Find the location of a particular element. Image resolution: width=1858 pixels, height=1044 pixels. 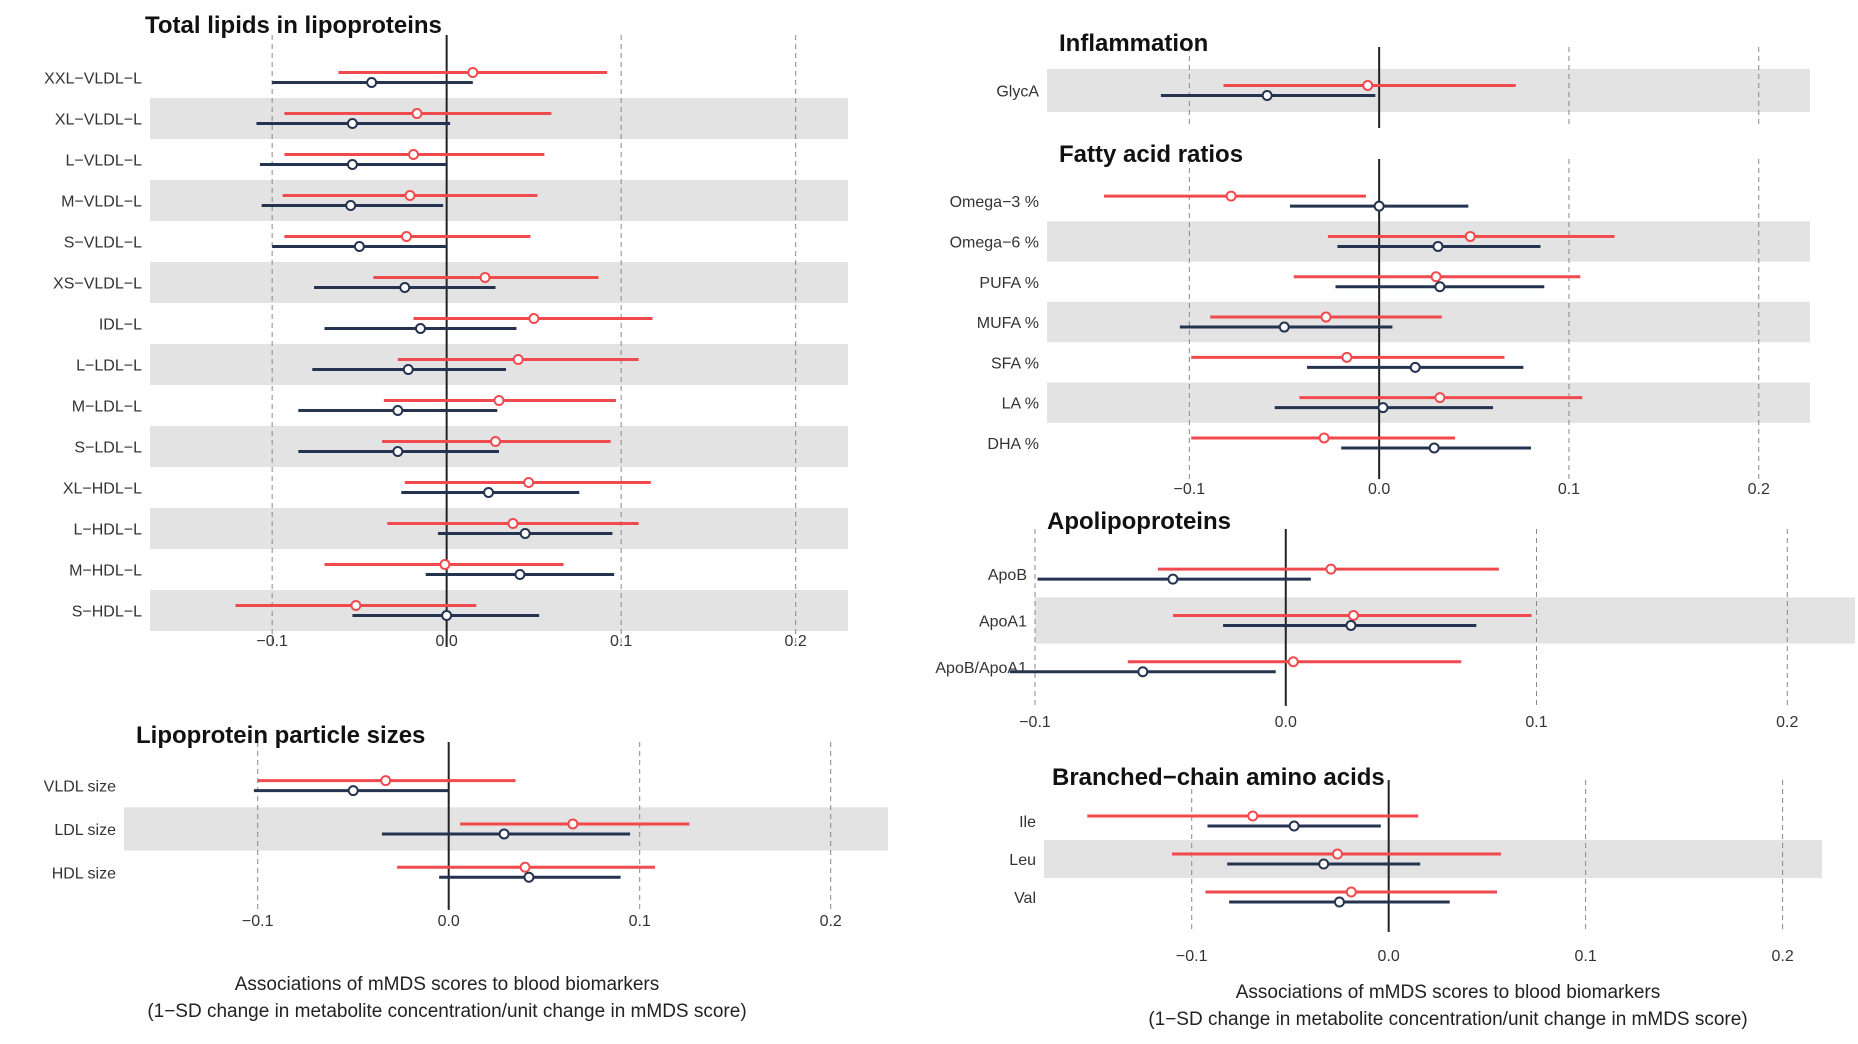

row-label: XS−VLDL−L is located at coordinates (97, 284).